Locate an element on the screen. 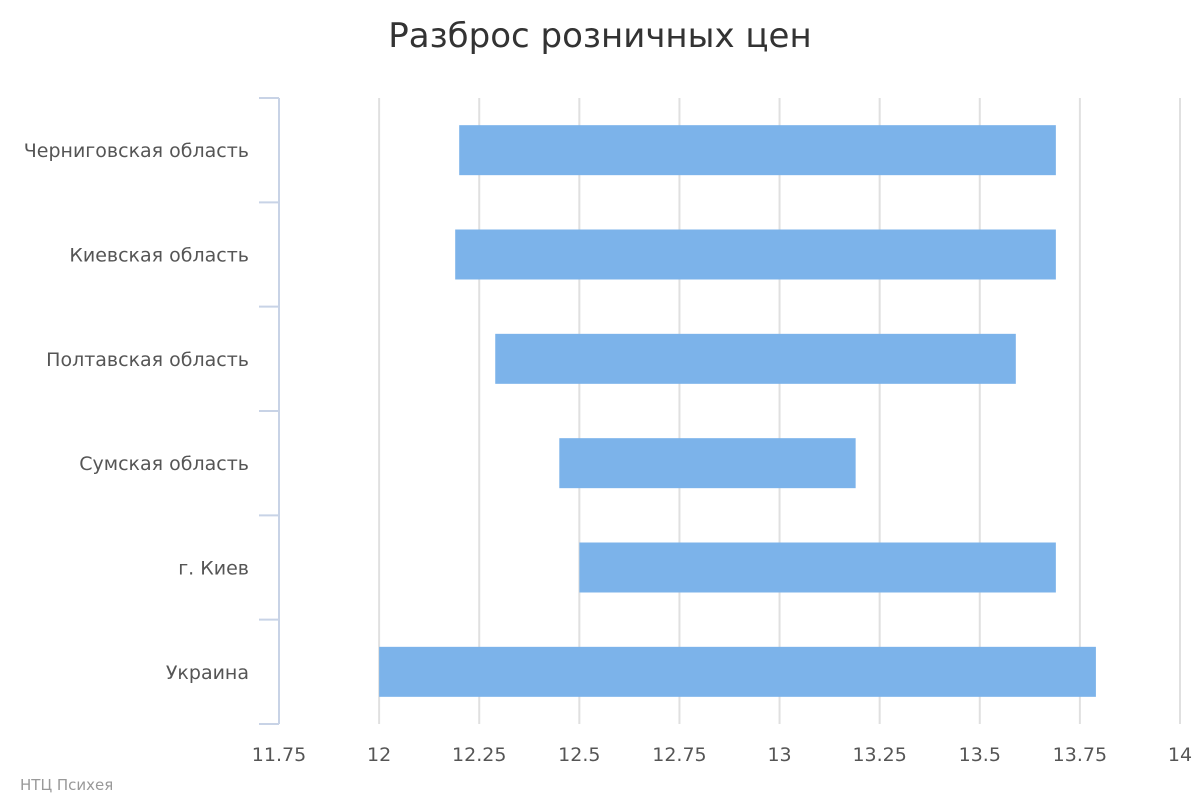  chart-credit: НТЦ Психея is located at coordinates (66, 785).